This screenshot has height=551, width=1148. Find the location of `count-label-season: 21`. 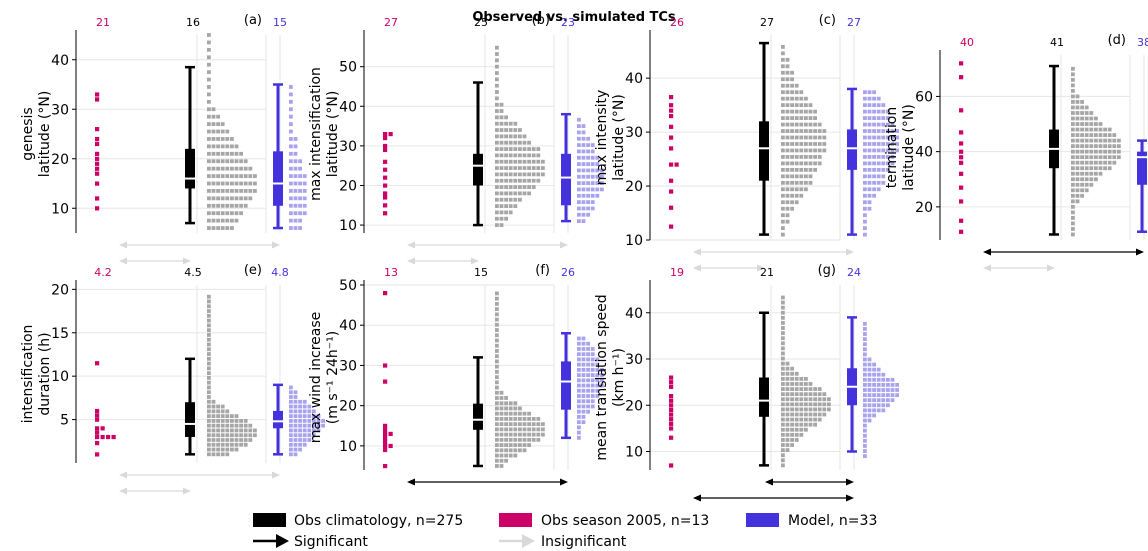

count-label-season: 21 is located at coordinates (103, 22).